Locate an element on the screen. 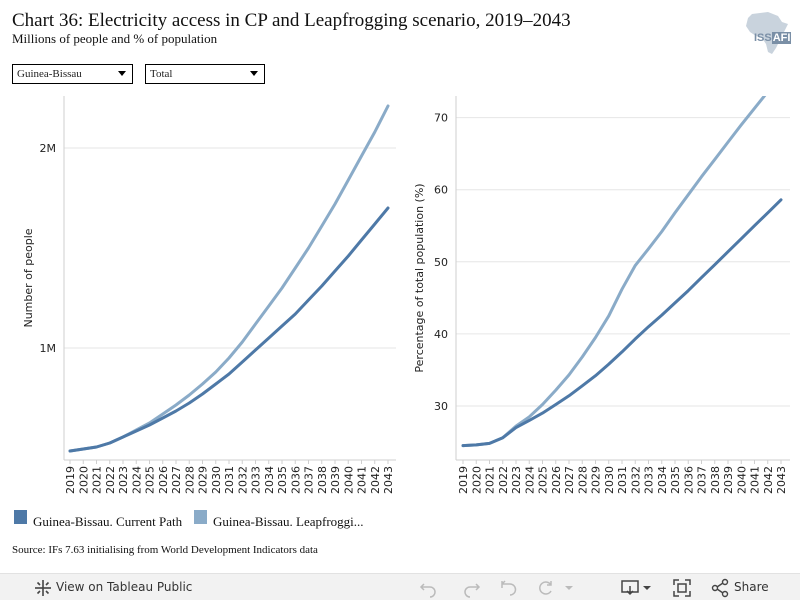  undo-icon is located at coordinates (427, 590).